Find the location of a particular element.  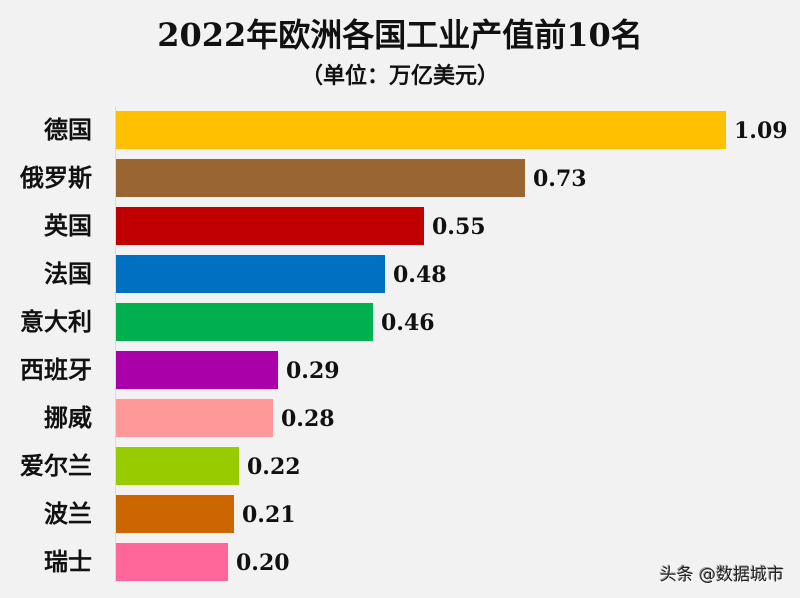

value-label: 1.09 is located at coordinates (761, 131).